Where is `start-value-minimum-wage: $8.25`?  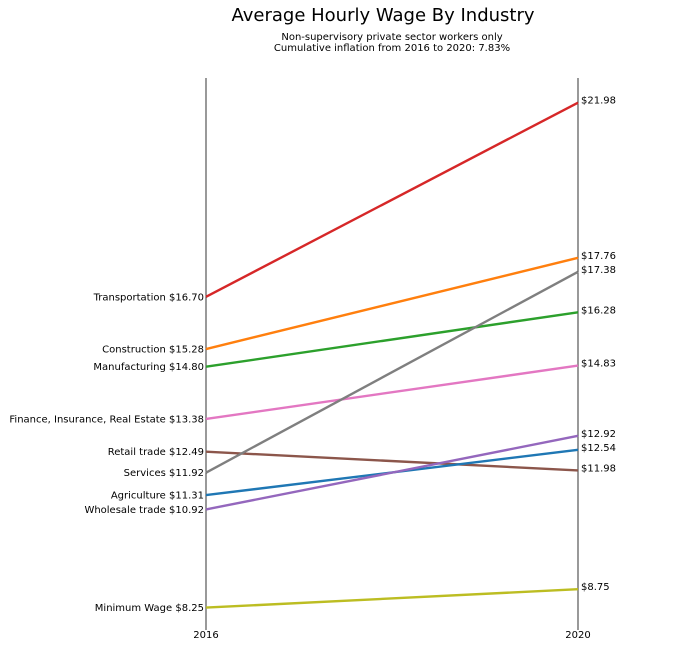 start-value-minimum-wage: $8.25 is located at coordinates (188, 608).